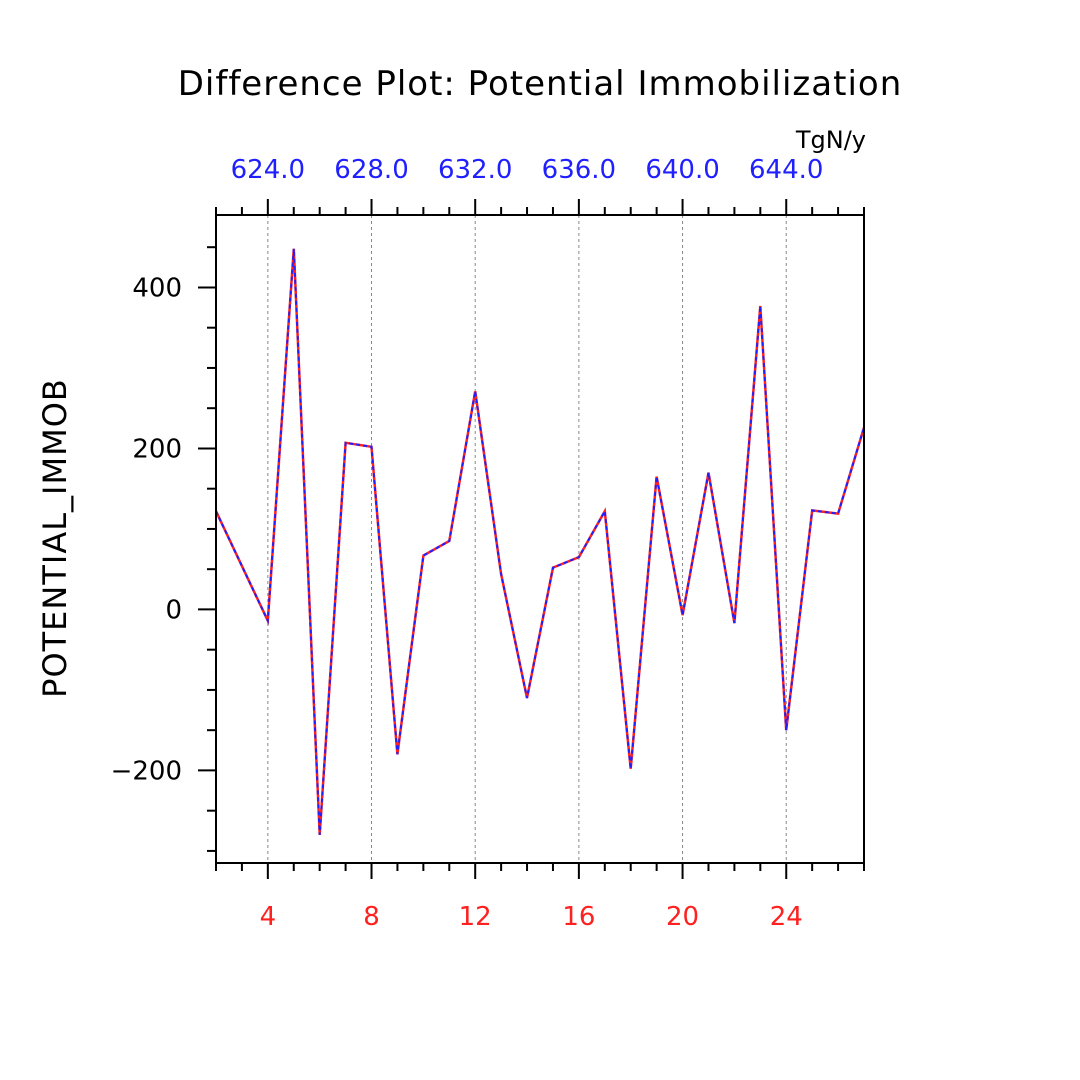 The height and width of the screenshot is (1080, 1080). I want to click on y-tick-label: 0, so click(173, 610).